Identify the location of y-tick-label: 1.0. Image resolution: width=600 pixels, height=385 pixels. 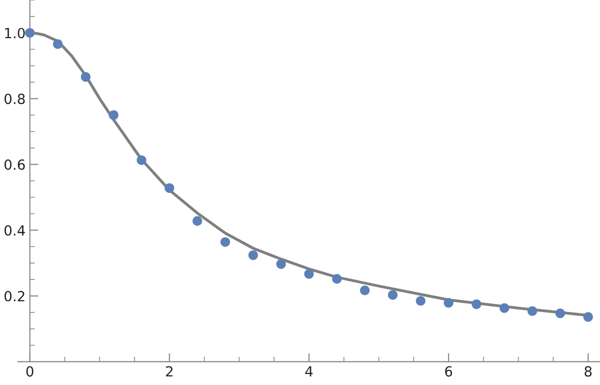
(15, 33).